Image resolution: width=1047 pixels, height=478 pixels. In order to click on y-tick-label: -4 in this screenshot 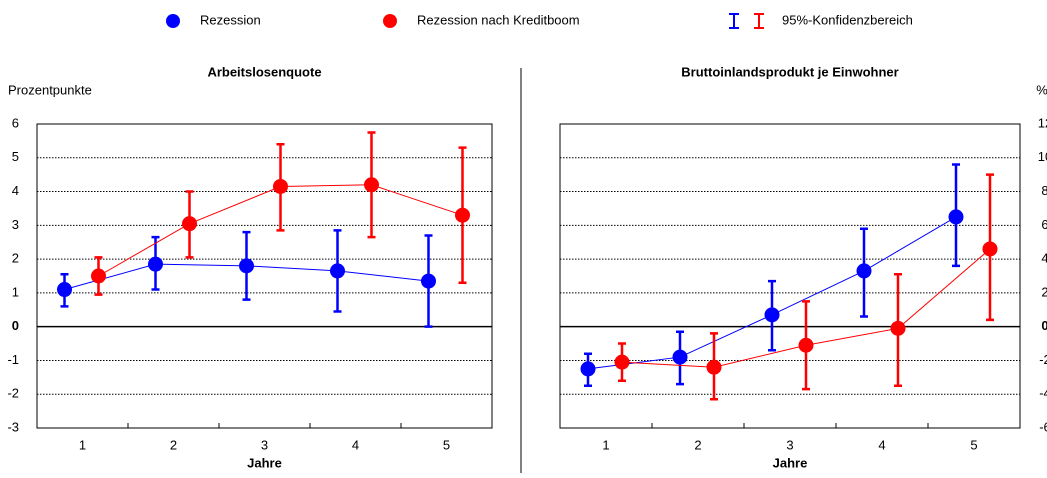, I will do `click(1043, 393)`.